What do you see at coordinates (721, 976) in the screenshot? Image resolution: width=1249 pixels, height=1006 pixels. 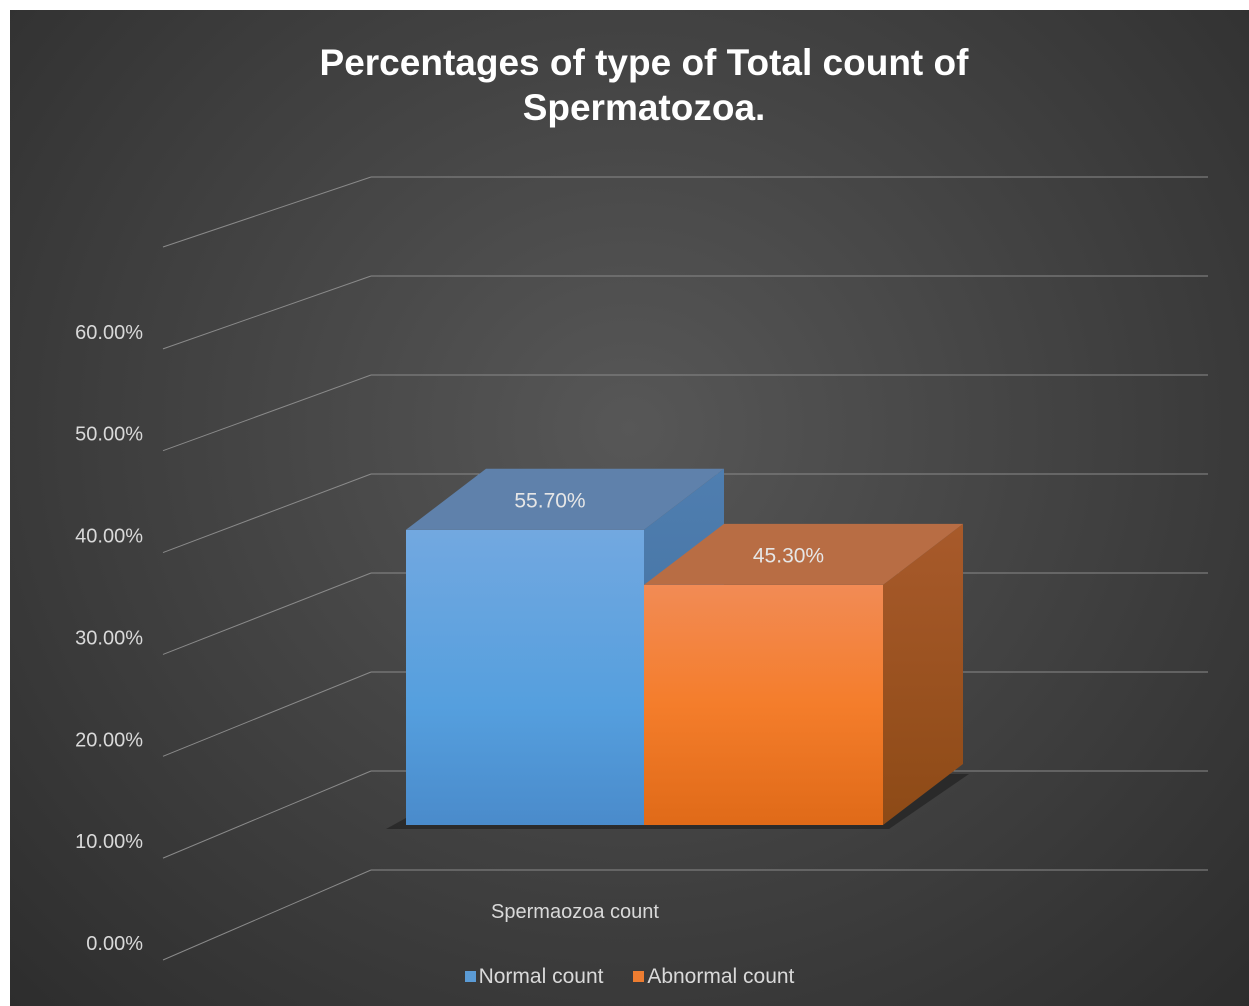 I see `legend-label-abnormal: Abnormal count` at bounding box center [721, 976].